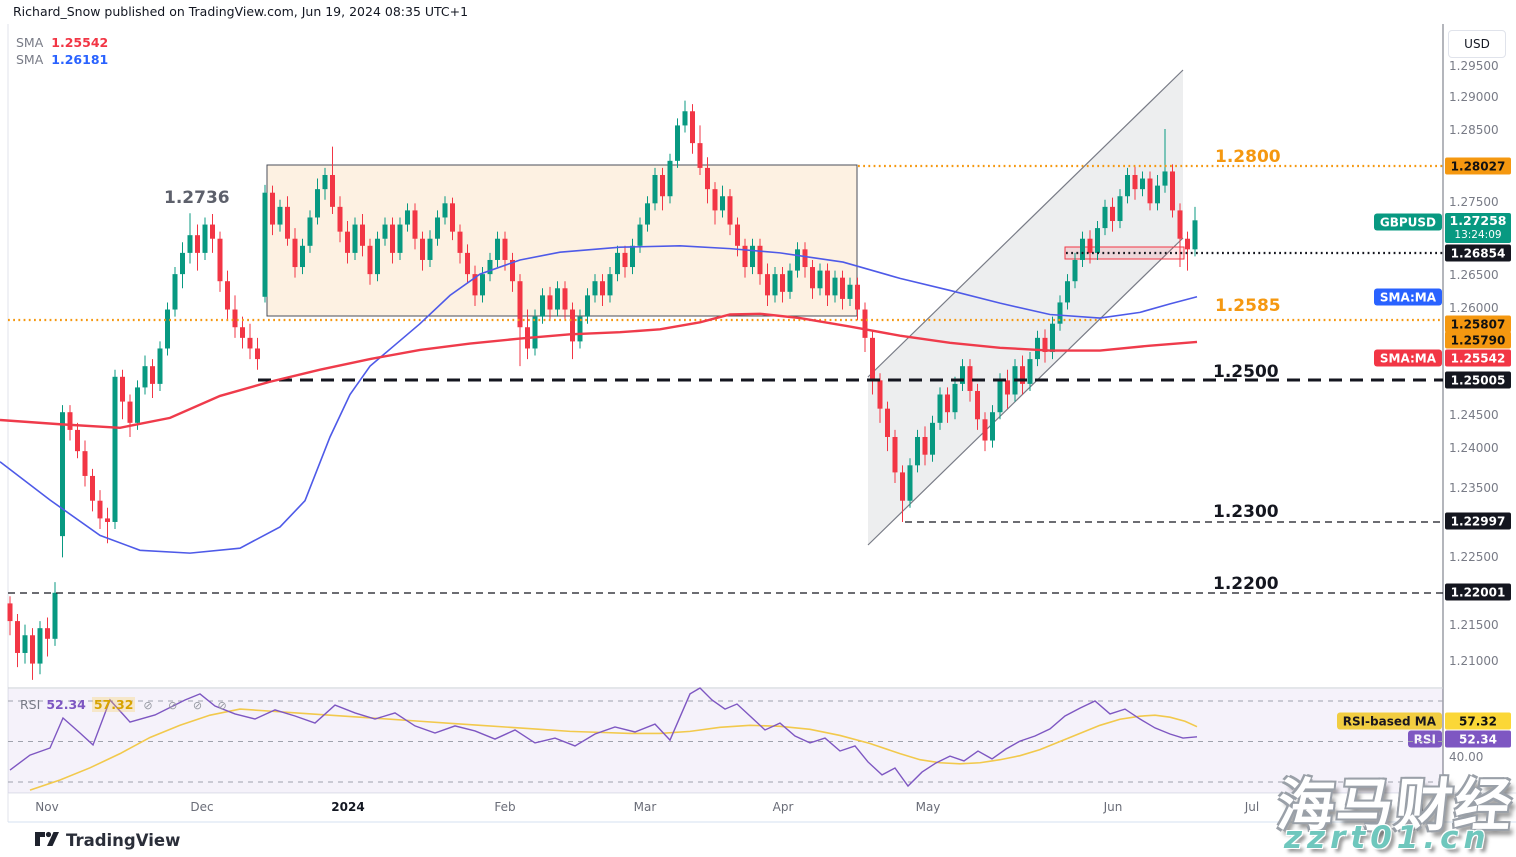  Describe the element at coordinates (1474, 661) in the screenshot. I see `price-axis-tick: 1.21000` at that location.